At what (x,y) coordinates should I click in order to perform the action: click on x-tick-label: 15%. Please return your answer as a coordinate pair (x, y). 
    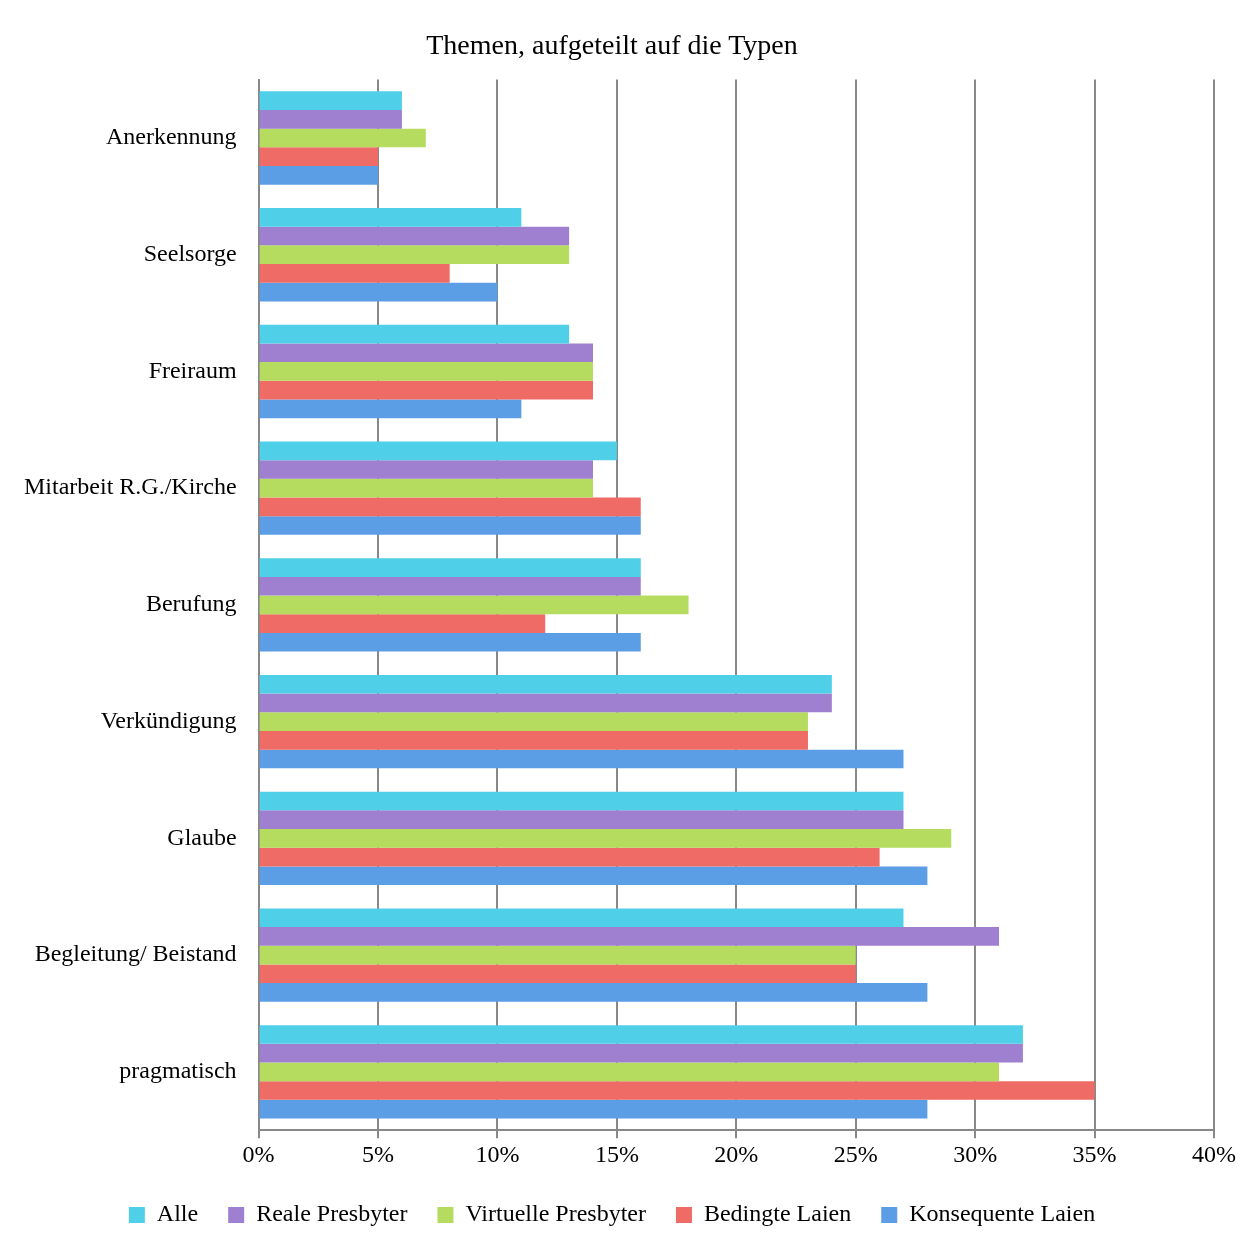
    Looking at the image, I should click on (616, 1153).